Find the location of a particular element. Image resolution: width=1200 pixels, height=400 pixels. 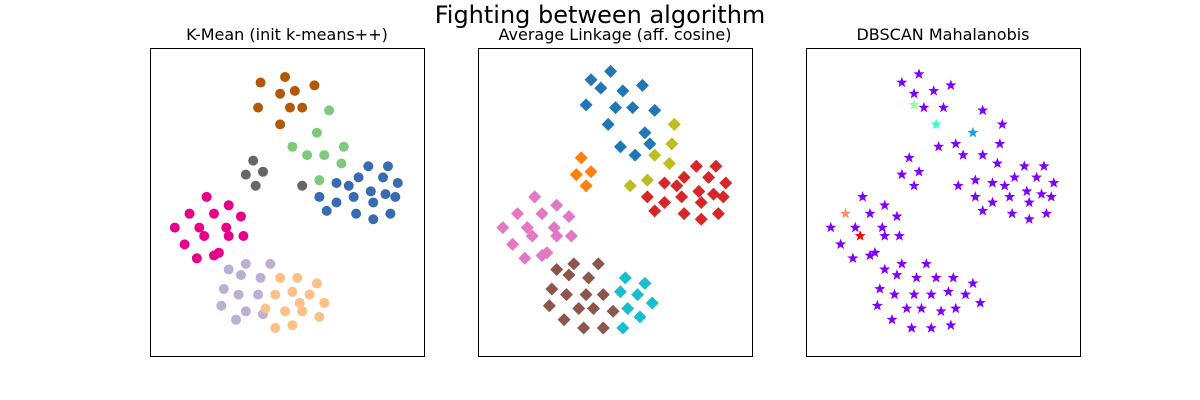

panel-title-dbscan: DBSCAN Mahalanobis is located at coordinates (942, 34).